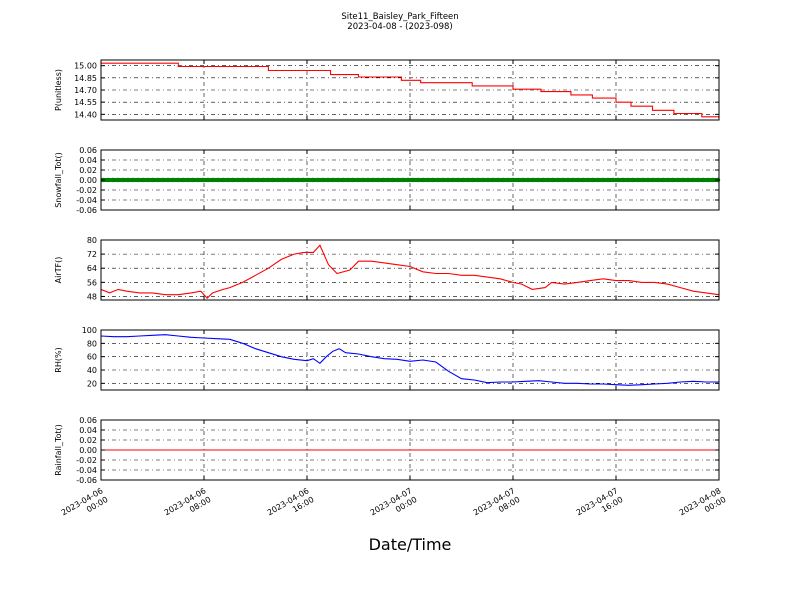  I want to click on x-axis-label: Date/Time, so click(410, 544).